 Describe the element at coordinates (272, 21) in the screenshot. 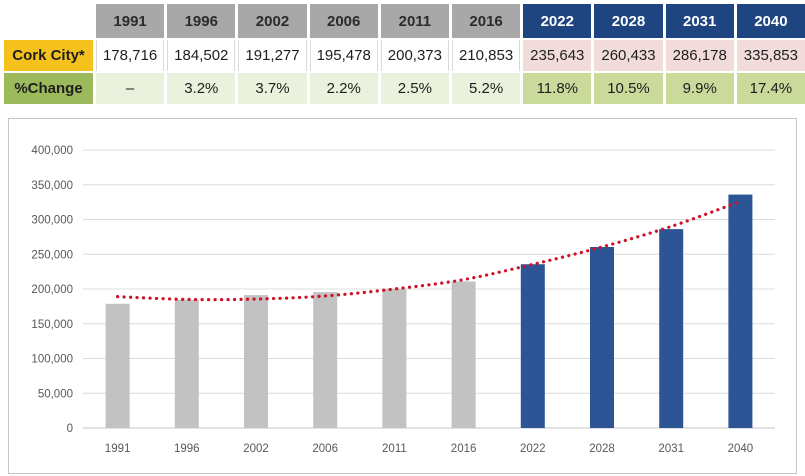

I see `year-header-2002: 2002` at that location.